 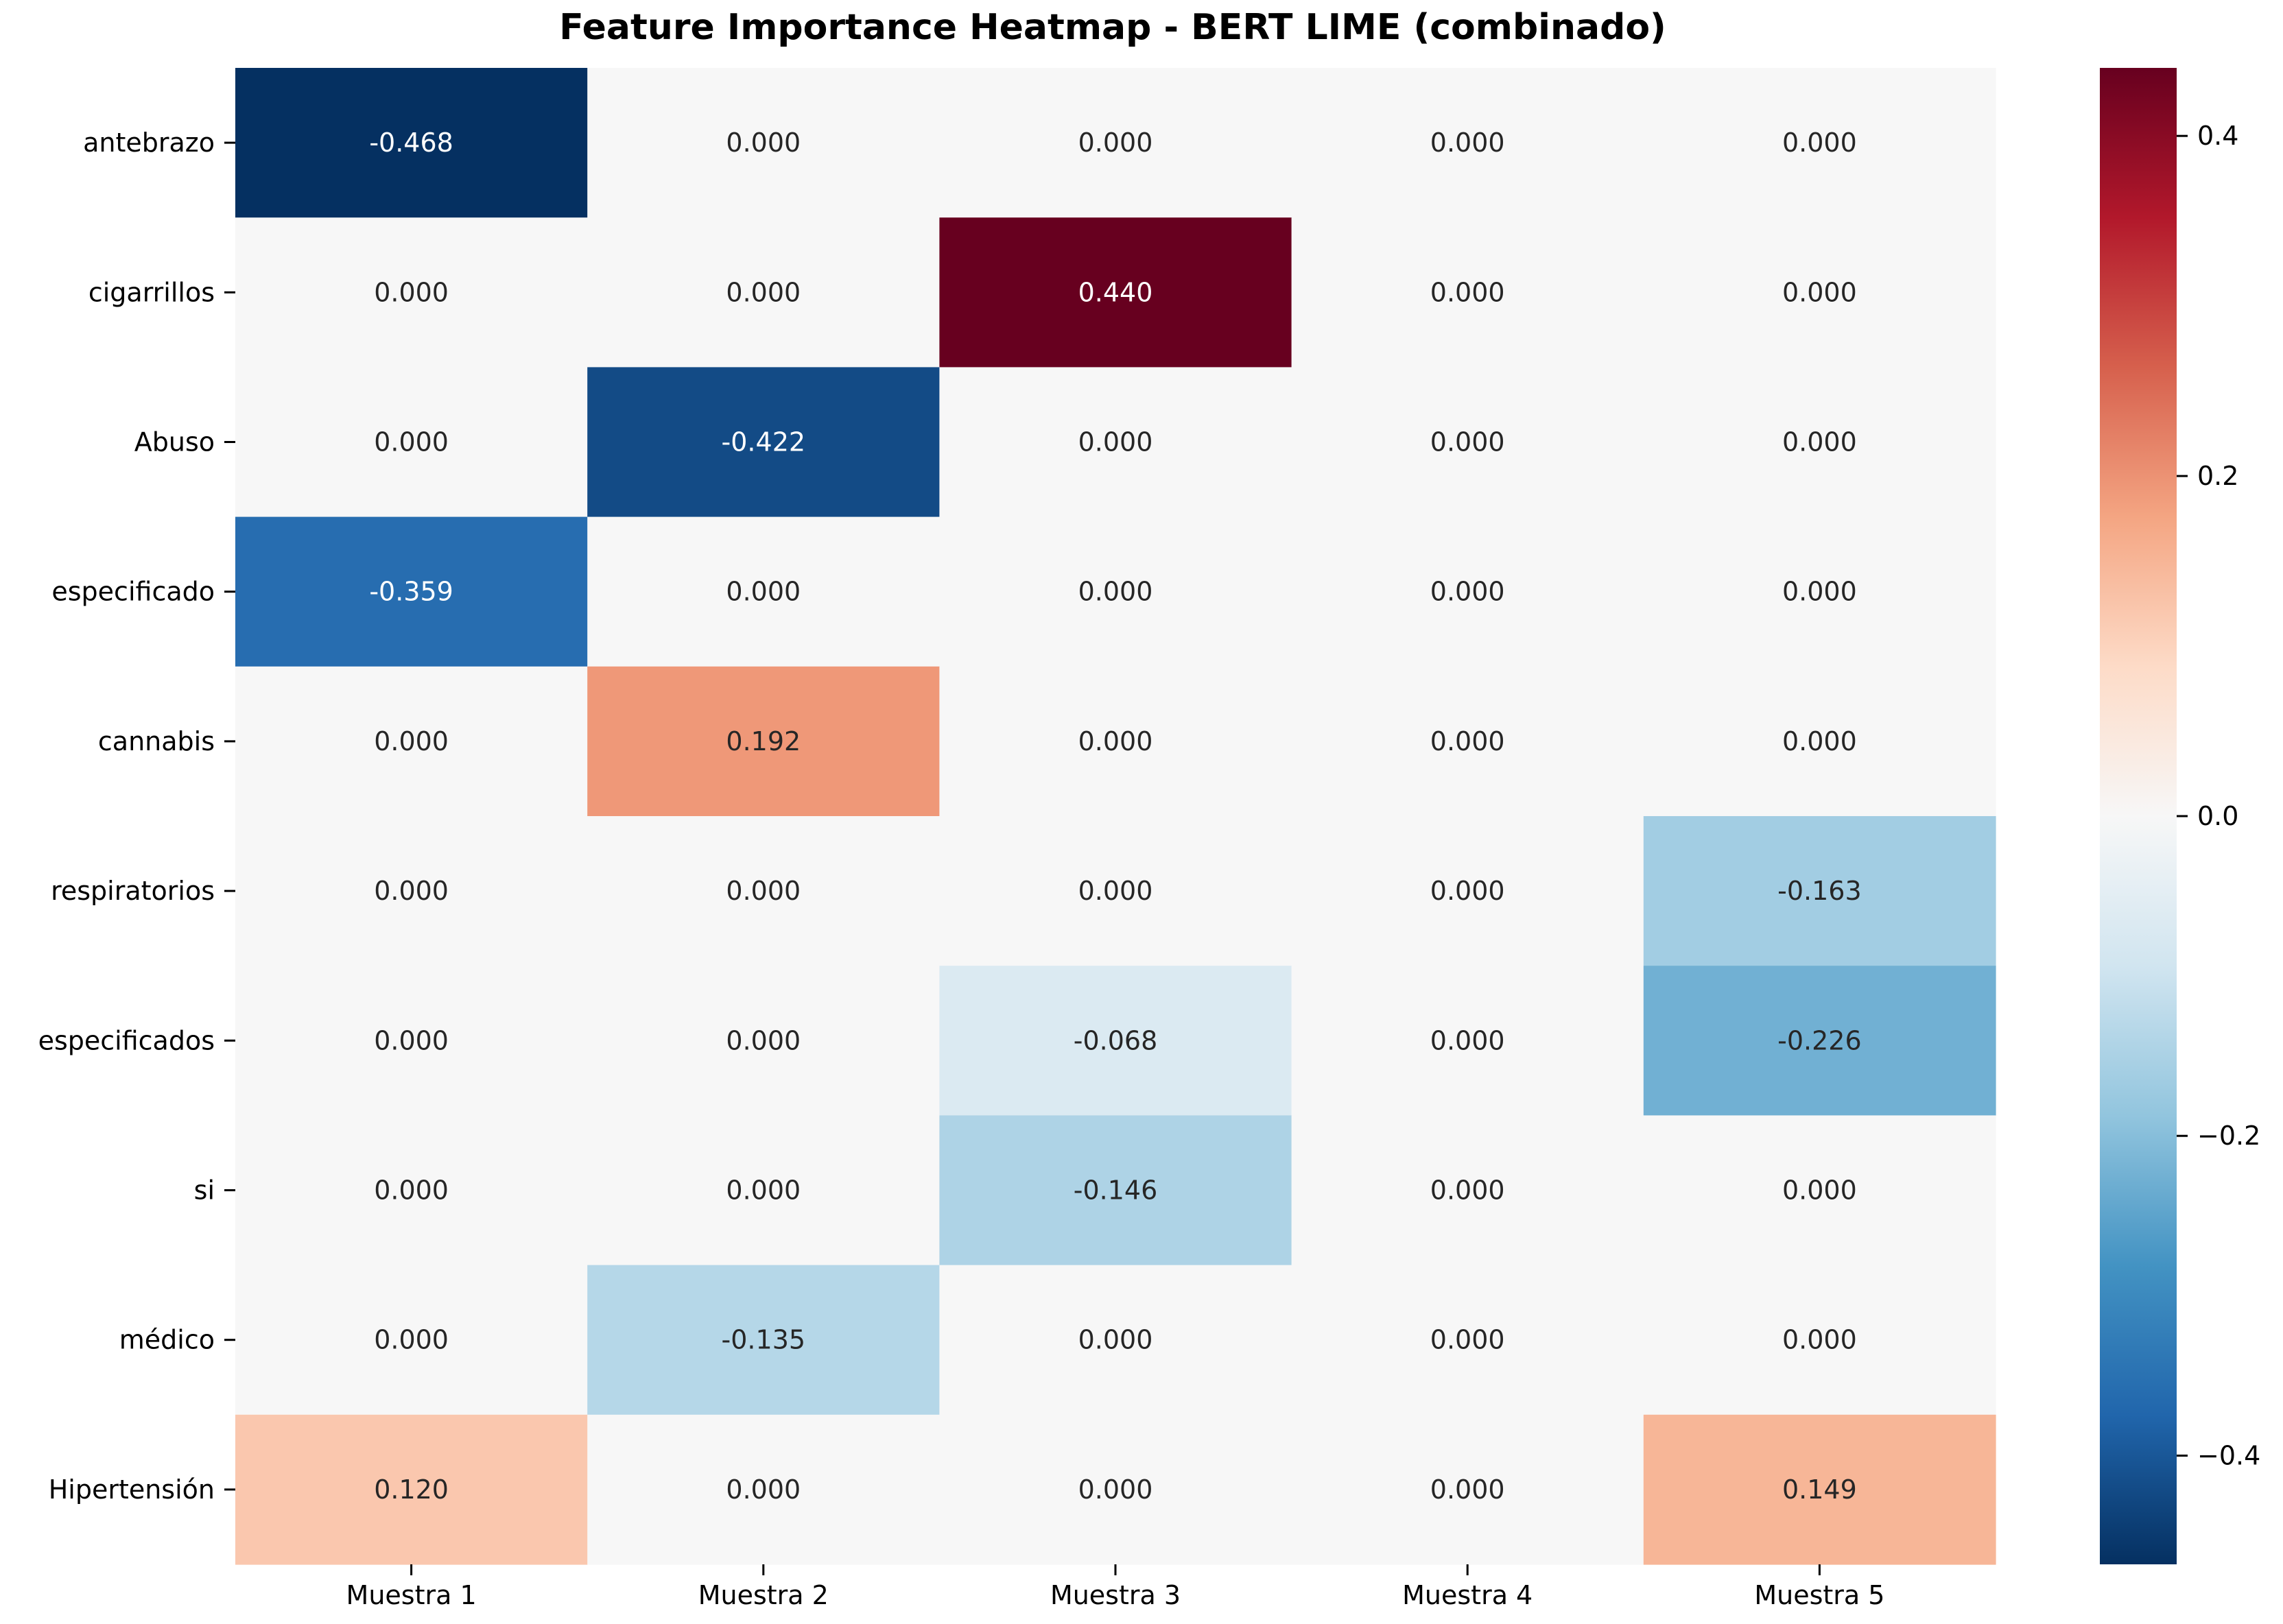 What do you see at coordinates (2217, 816) in the screenshot?
I see `colorbar-tick-label: 0.0` at bounding box center [2217, 816].